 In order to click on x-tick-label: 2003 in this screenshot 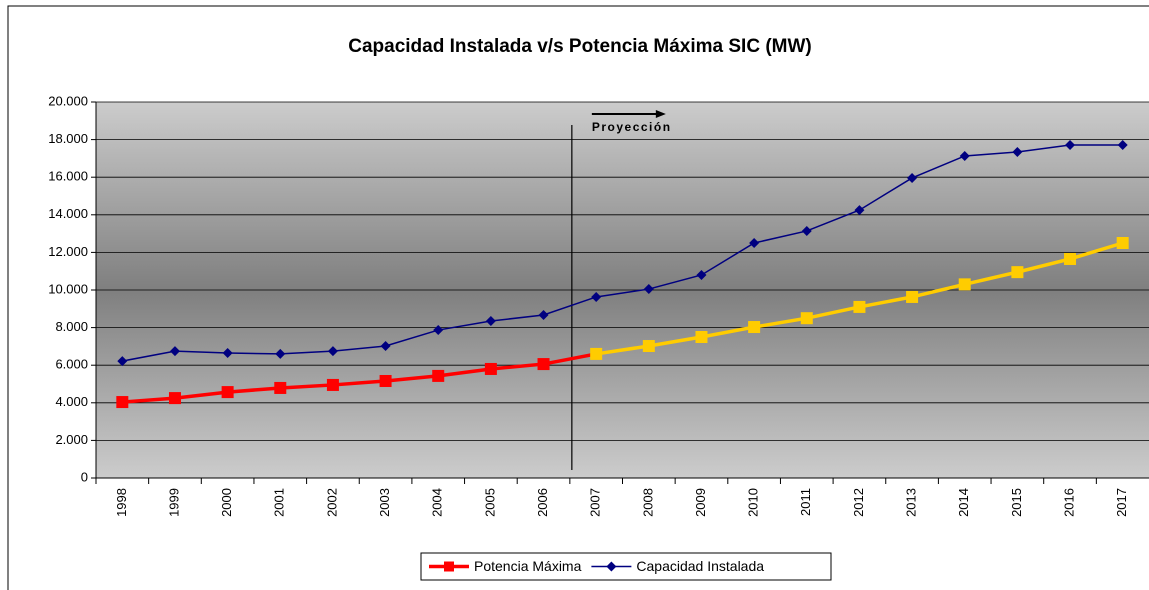, I will do `click(384, 502)`.